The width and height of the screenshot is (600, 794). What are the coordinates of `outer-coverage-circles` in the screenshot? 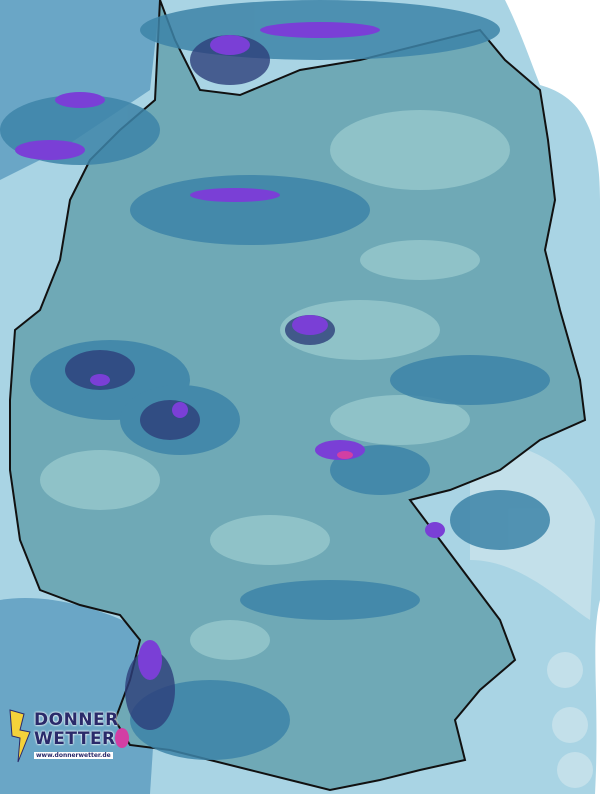 It's located at (570, 720).